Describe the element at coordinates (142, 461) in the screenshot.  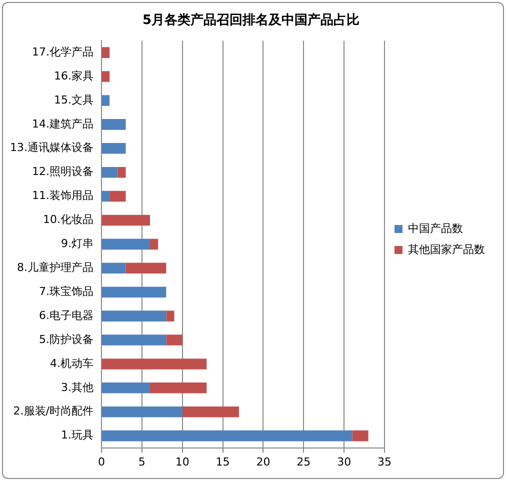
I see `x-tick-label: 5` at that location.